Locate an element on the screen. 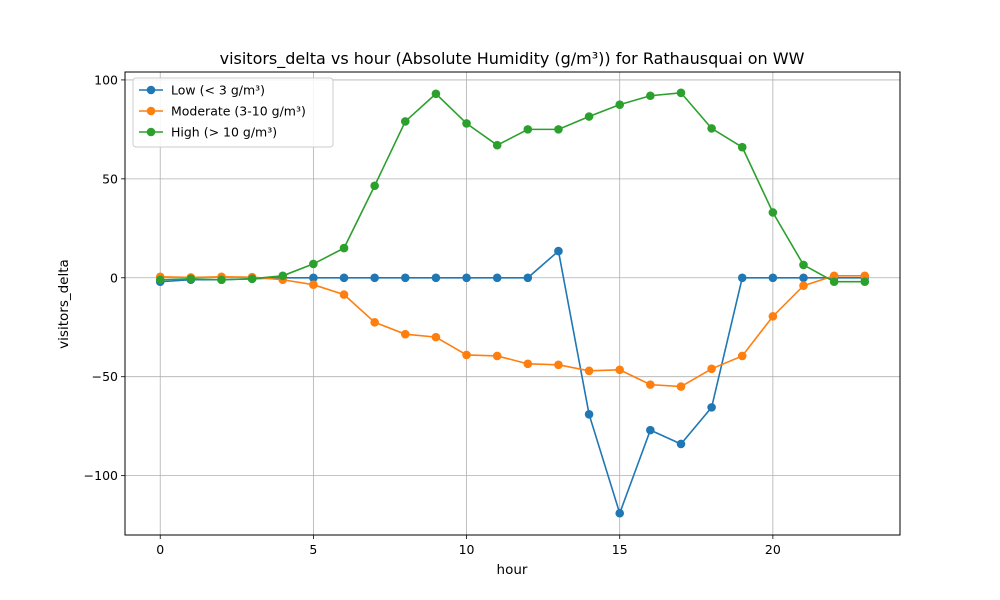  x-tick-label: 10 is located at coordinates (467, 549).